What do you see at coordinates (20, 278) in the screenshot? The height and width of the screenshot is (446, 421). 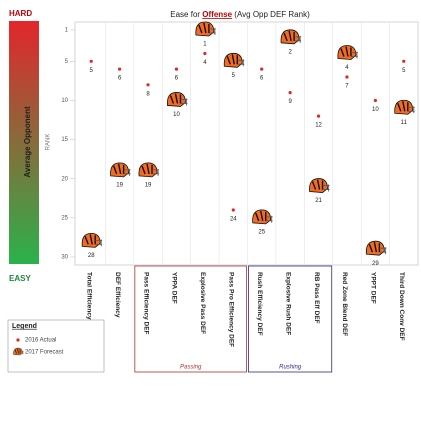 I see `easy-label: EASY` at bounding box center [20, 278].